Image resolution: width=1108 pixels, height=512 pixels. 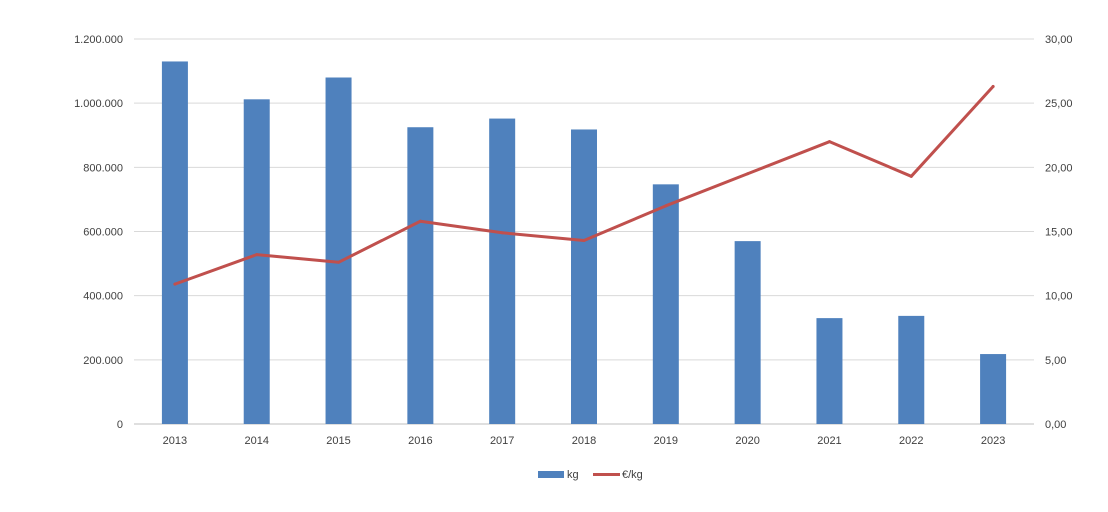 What do you see at coordinates (1059, 168) in the screenshot?
I see `right-tick-label: 20,00` at bounding box center [1059, 168].